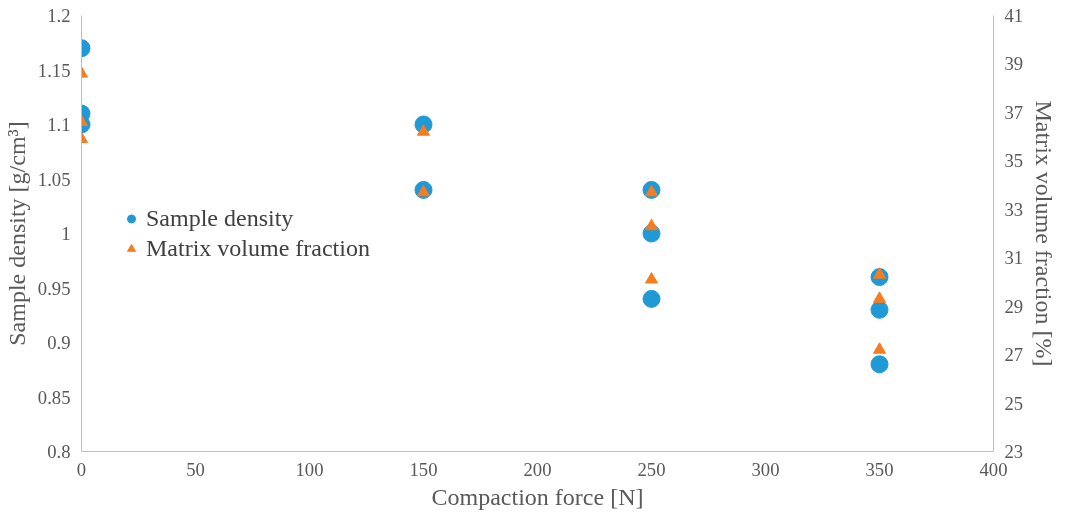 Image resolution: width=1065 pixels, height=517 pixels. Describe the element at coordinates (66, 233) in the screenshot. I see `y-tick-label: 1` at that location.